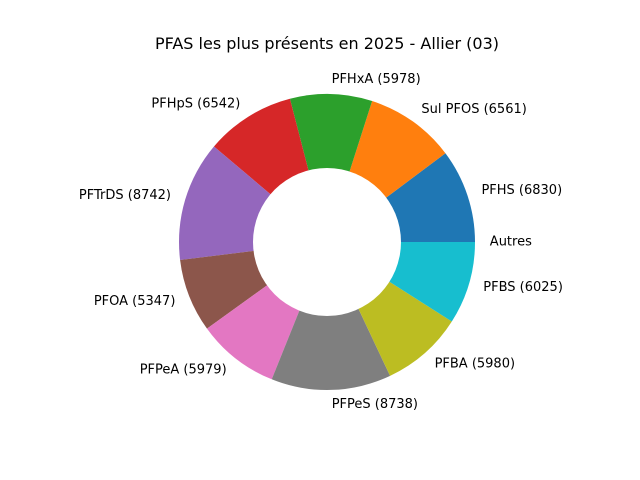 This screenshot has height=480, width=640. What do you see at coordinates (125, 195) in the screenshot?
I see `label-pftrds-8742: PFTrDS (8742)` at bounding box center [125, 195].